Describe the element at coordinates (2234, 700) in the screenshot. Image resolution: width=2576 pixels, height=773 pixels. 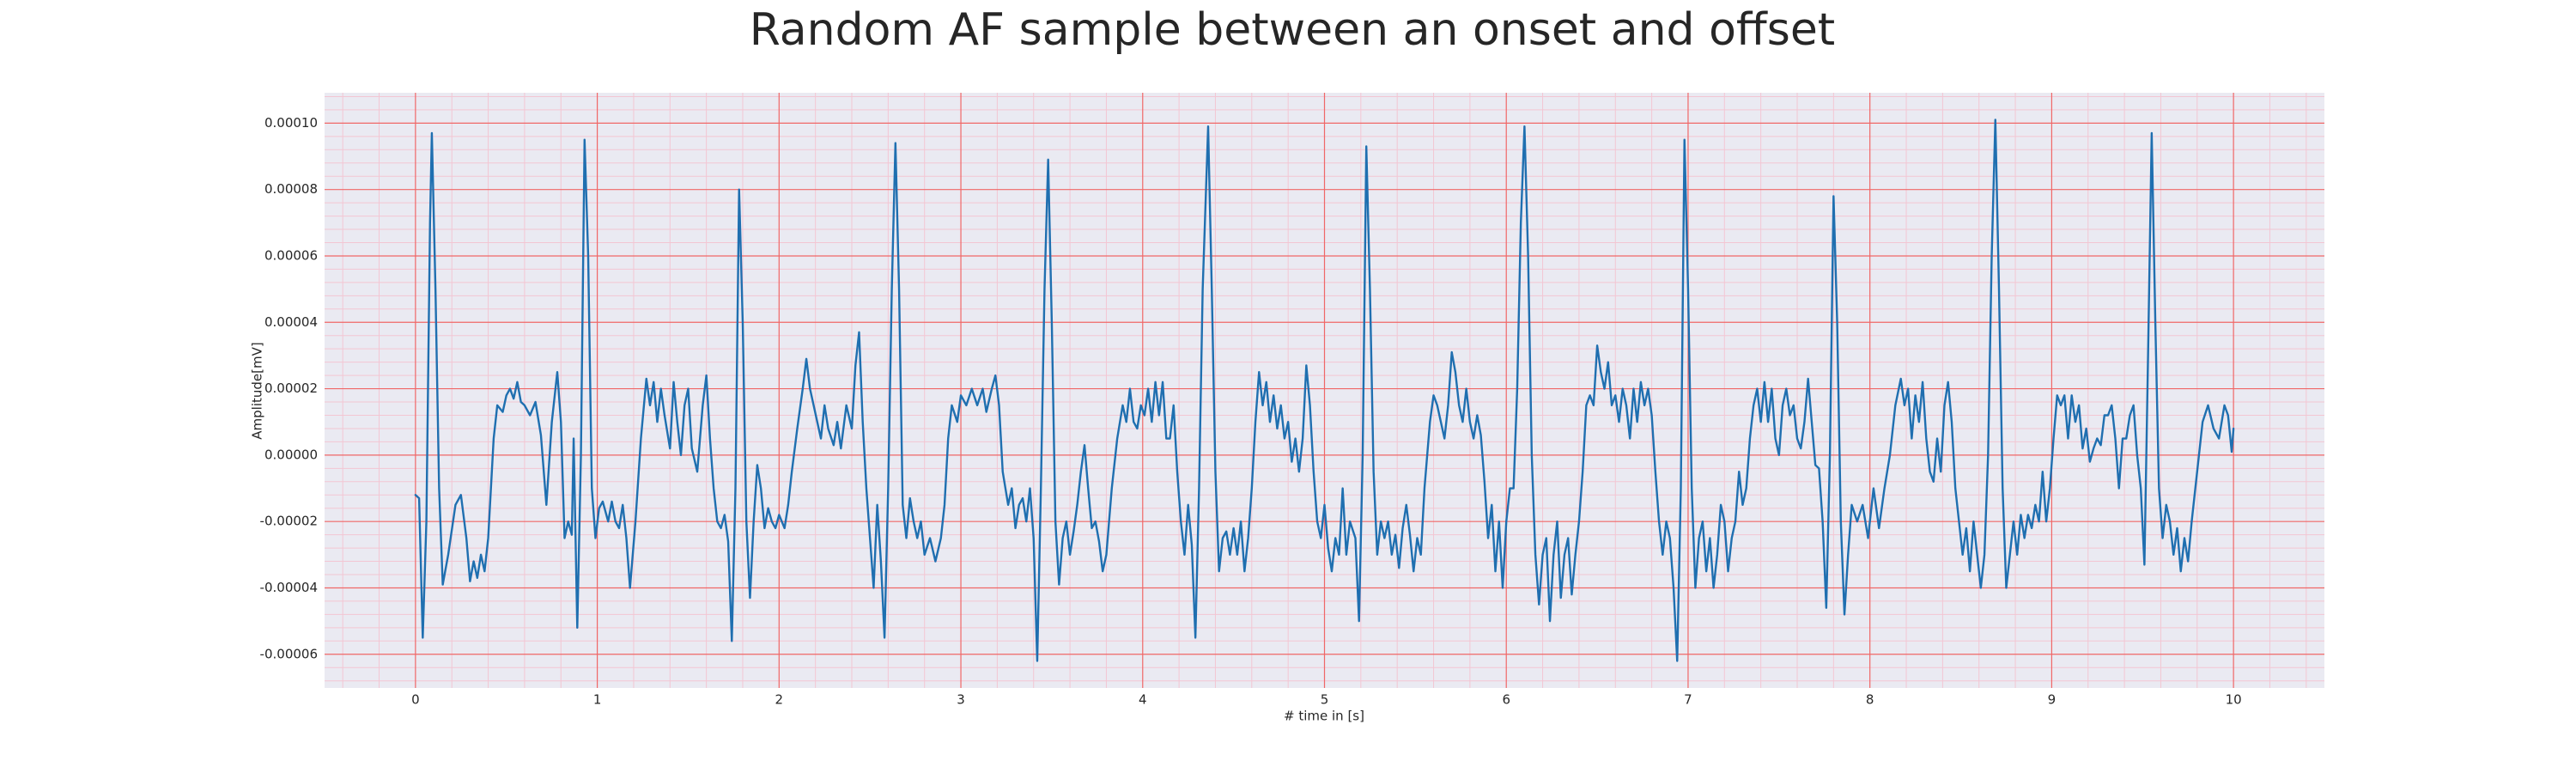
I see `x-tick-label: 10` at that location.